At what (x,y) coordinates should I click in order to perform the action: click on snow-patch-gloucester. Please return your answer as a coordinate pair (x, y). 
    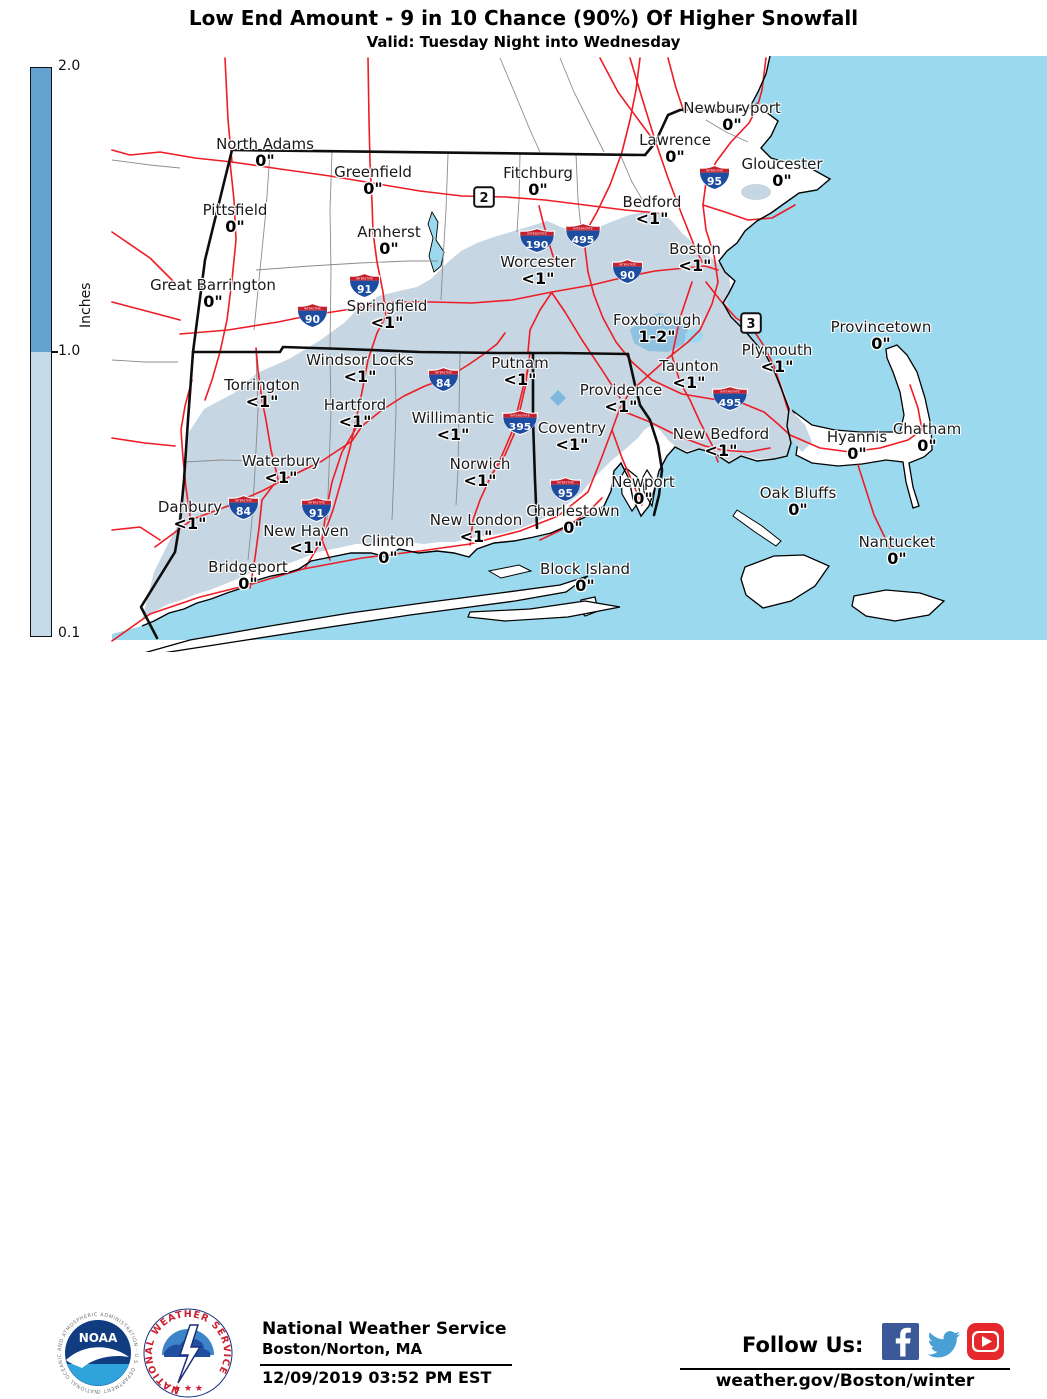
    Looking at the image, I should click on (756, 192).